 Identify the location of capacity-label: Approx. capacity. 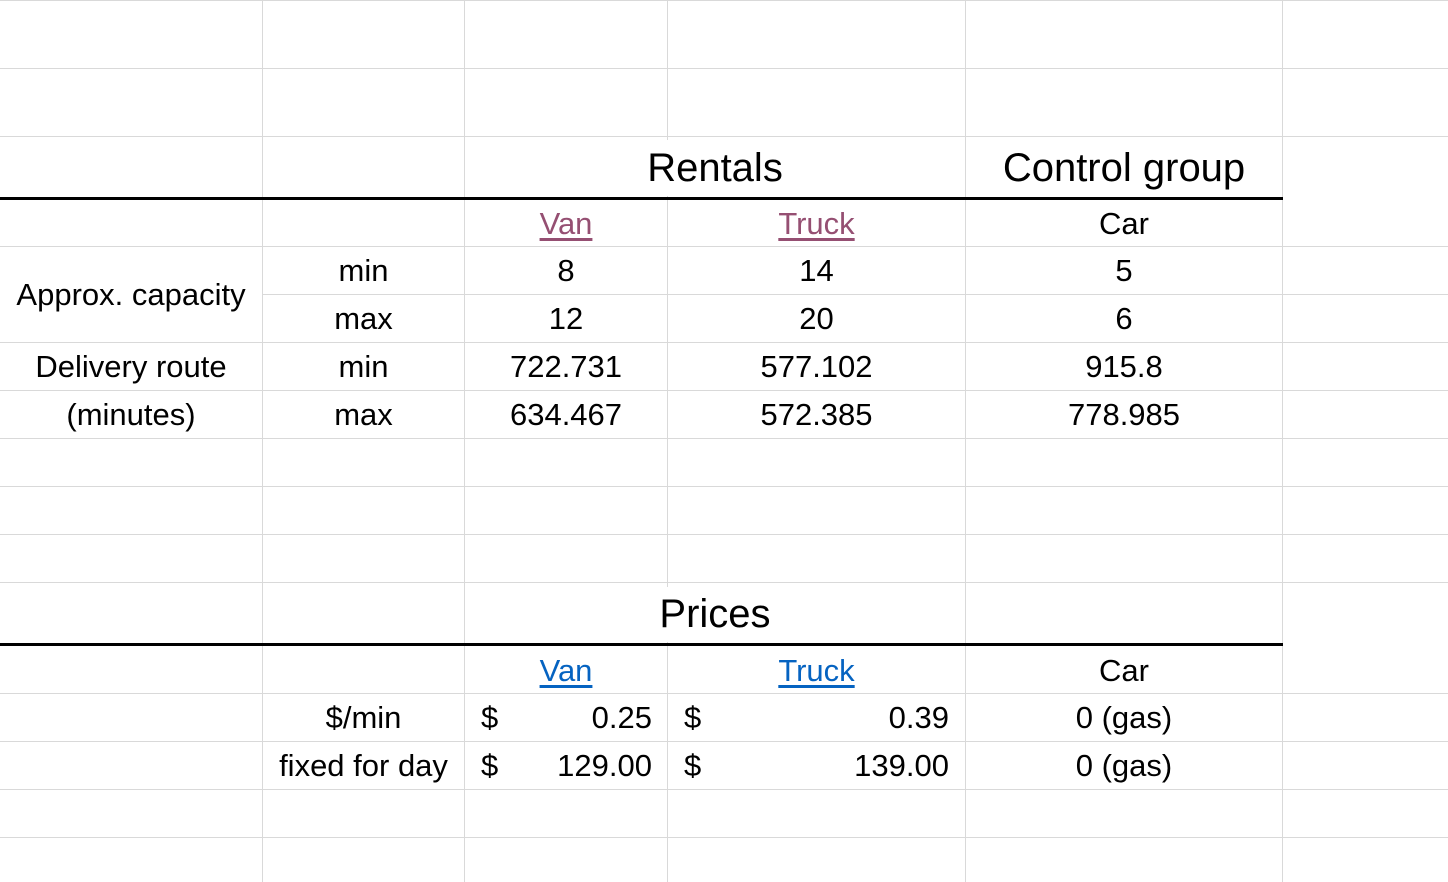
(131, 294).